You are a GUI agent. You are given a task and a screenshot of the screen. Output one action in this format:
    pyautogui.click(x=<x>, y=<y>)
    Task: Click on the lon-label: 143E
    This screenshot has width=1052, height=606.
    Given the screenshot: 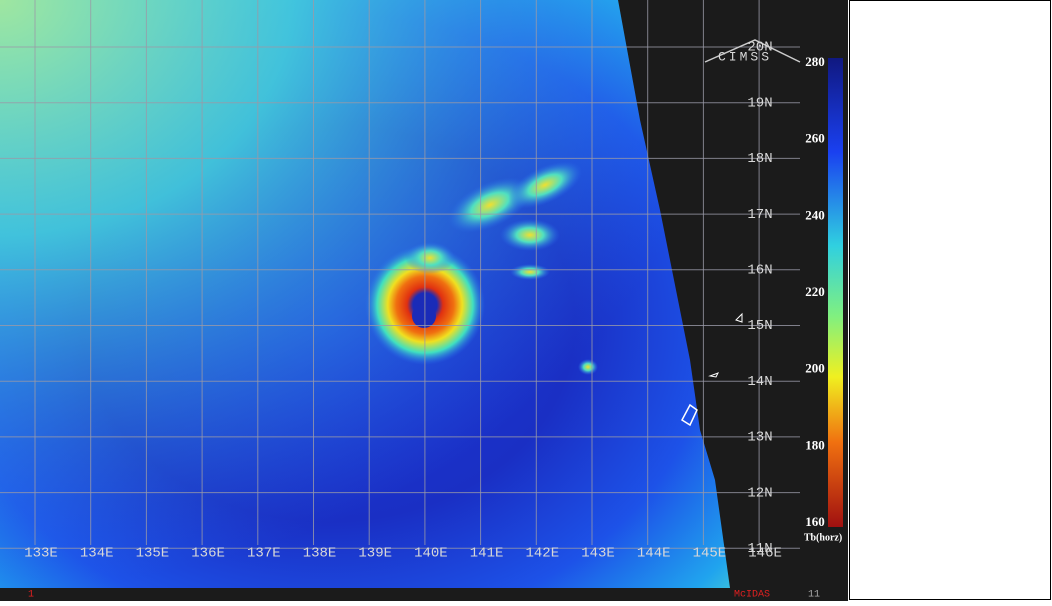 What is the action you would take?
    pyautogui.click(x=598, y=554)
    